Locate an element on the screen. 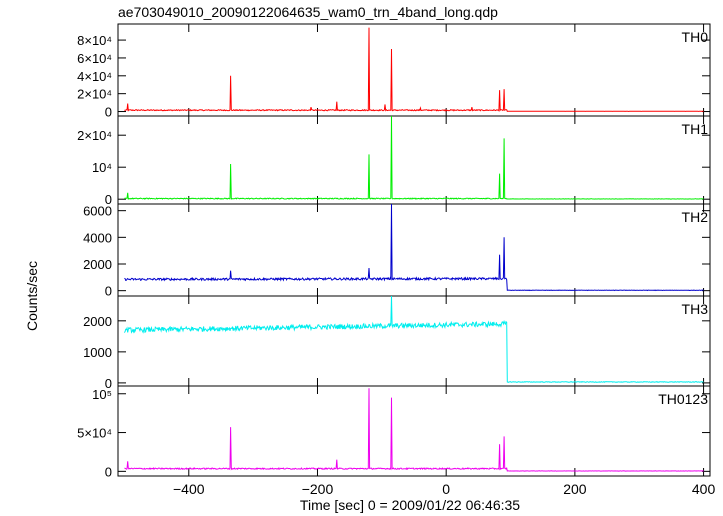 This screenshot has width=723, height=516. y-tick-label: 6×10⁴ is located at coordinates (94, 58).